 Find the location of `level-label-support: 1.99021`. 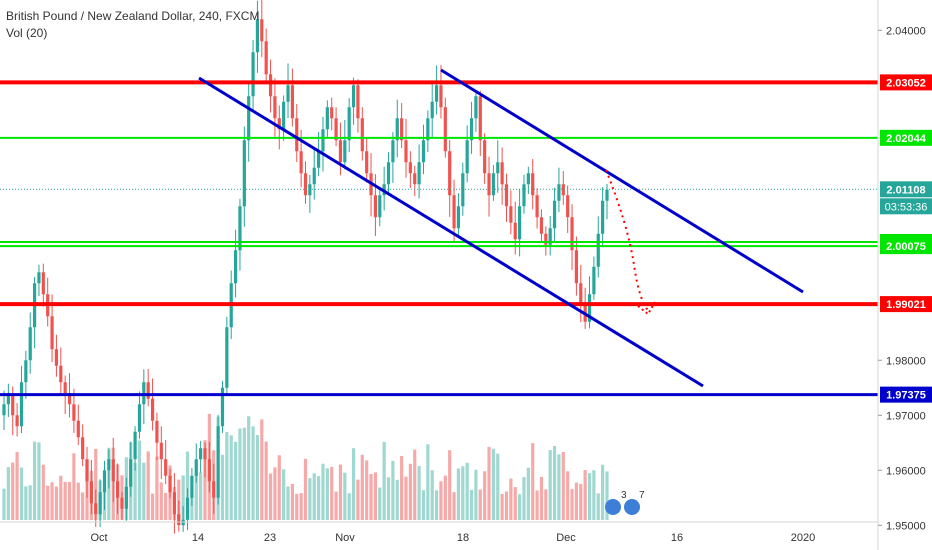

level-label-support: 1.99021 is located at coordinates (906, 305).